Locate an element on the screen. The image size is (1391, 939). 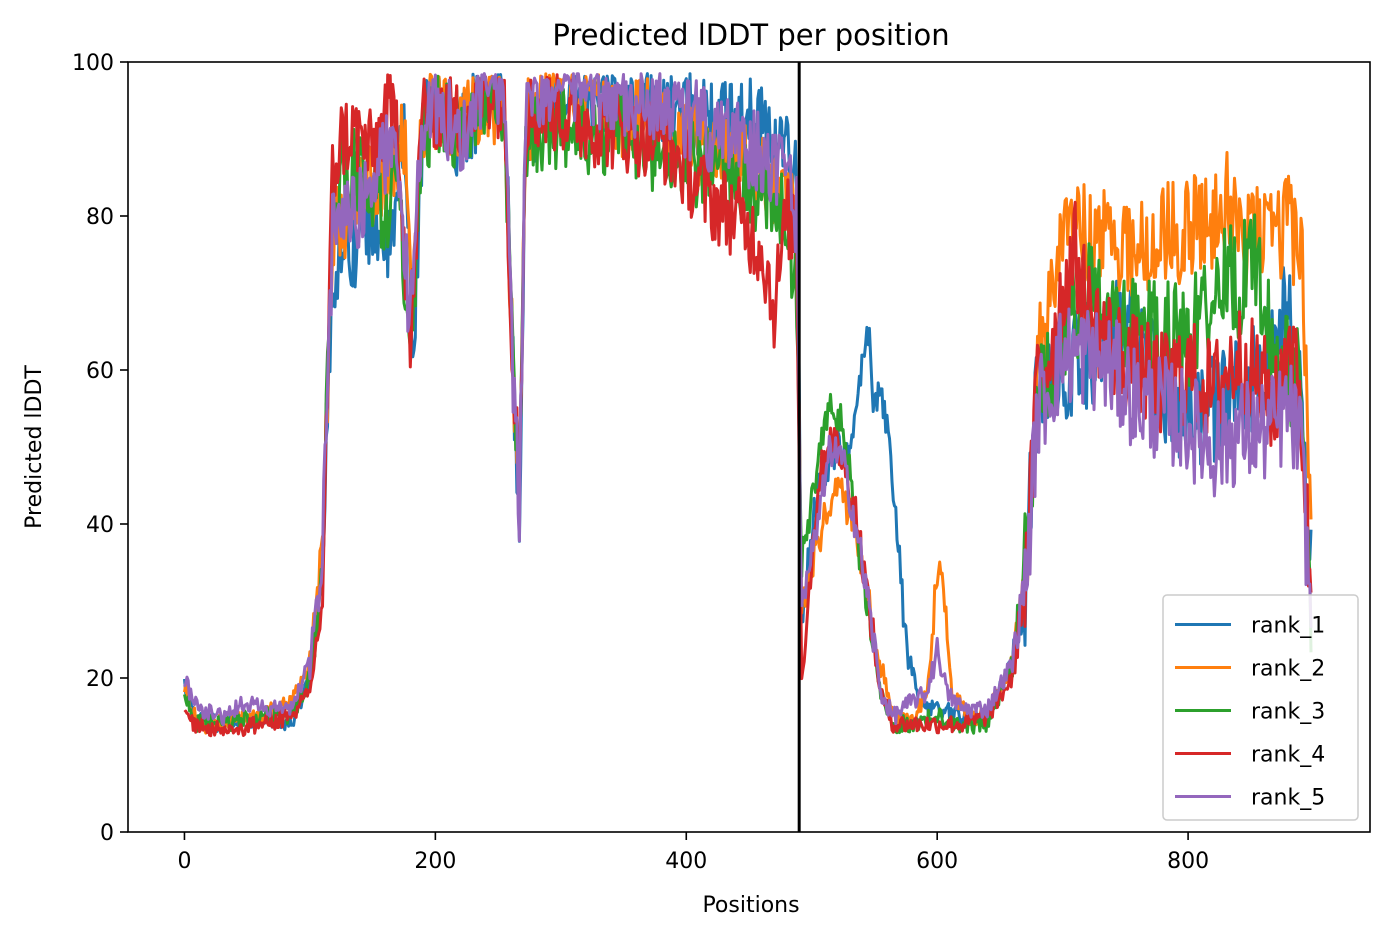
legend-label-rank_4: rank_4 is located at coordinates (1288, 755).